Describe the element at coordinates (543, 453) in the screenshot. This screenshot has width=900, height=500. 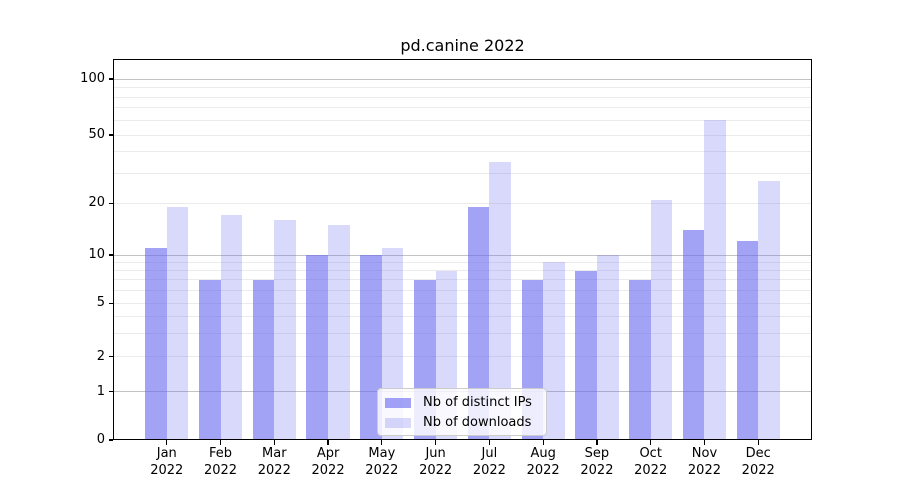
I see `x-tick-month: Aug` at that location.